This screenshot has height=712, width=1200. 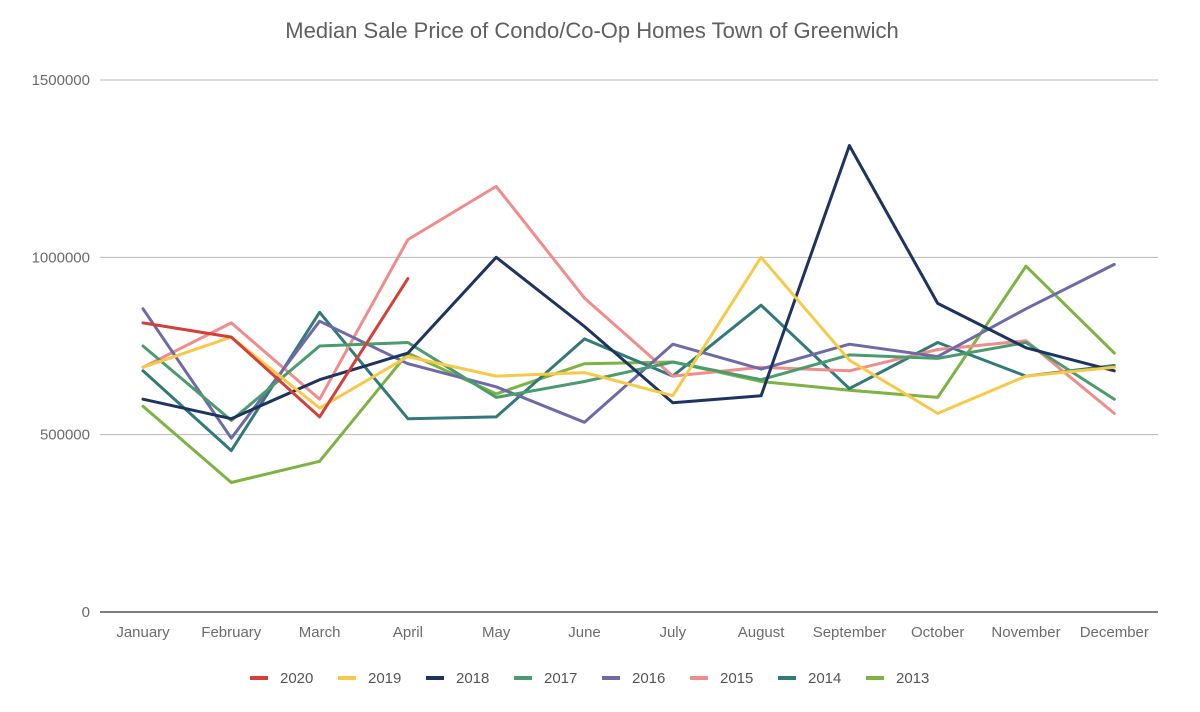 What do you see at coordinates (472, 678) in the screenshot?
I see `legend-label-2018: 2018` at bounding box center [472, 678].